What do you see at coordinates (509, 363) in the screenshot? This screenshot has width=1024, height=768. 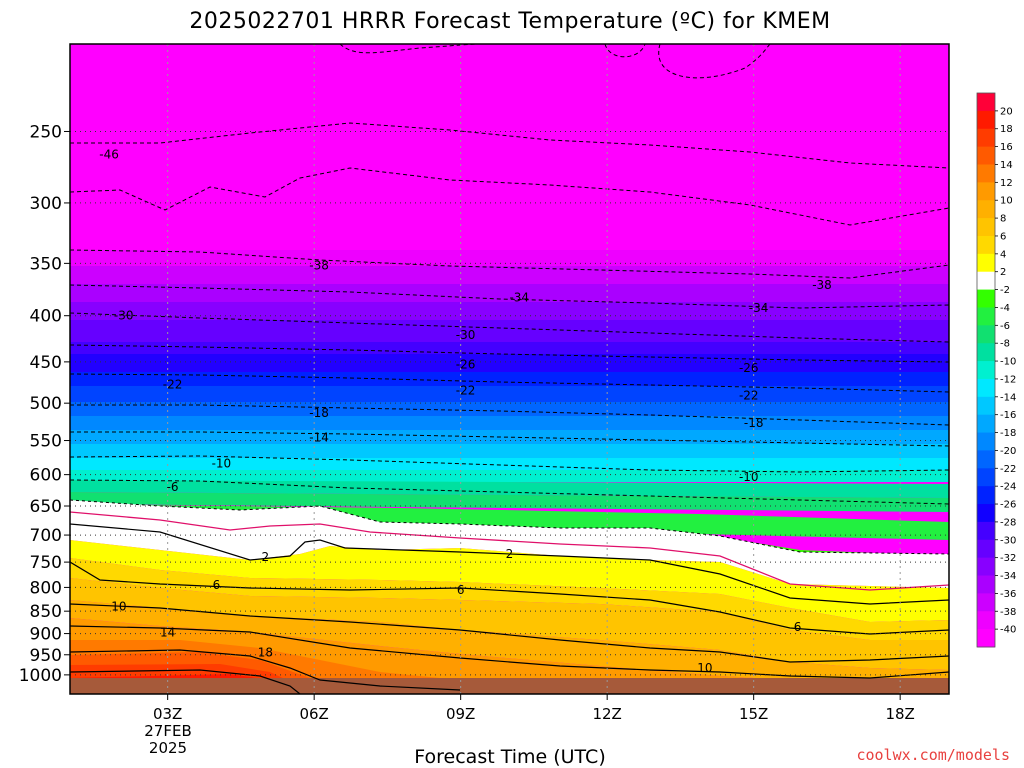 I see `band-minus26` at bounding box center [509, 363].